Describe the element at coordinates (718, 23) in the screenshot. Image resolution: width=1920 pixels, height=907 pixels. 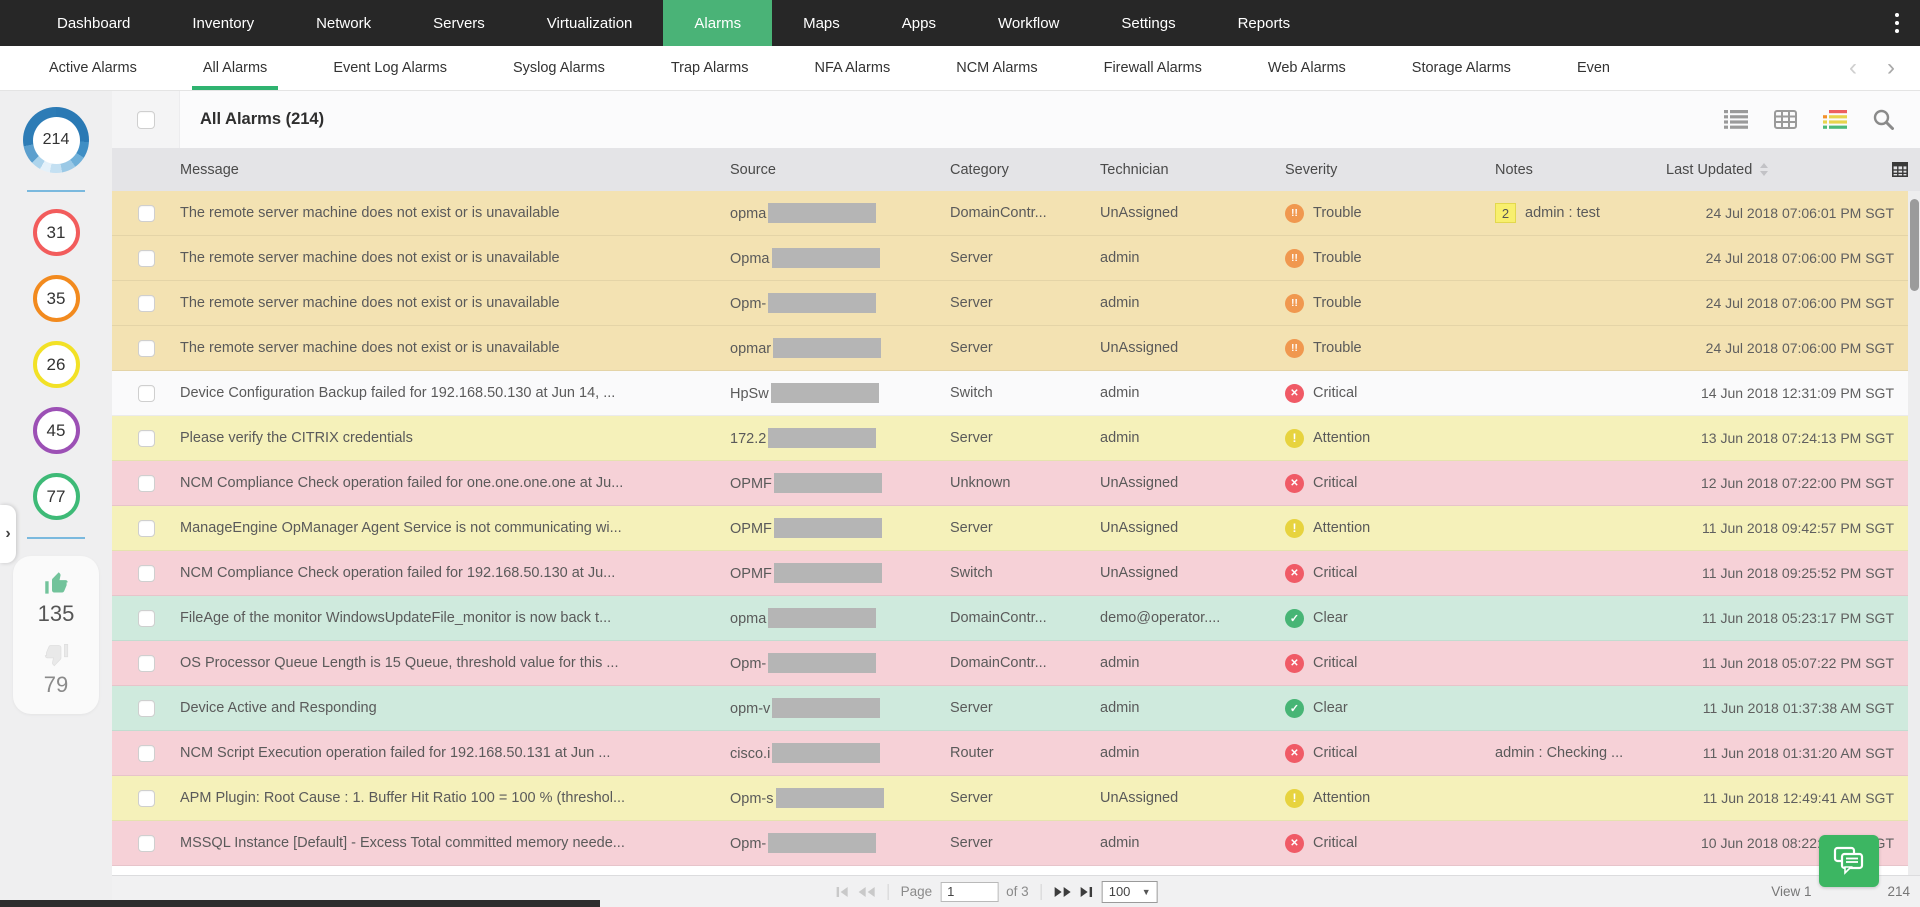
I see `nav-item-alarms: Alarms` at that location.